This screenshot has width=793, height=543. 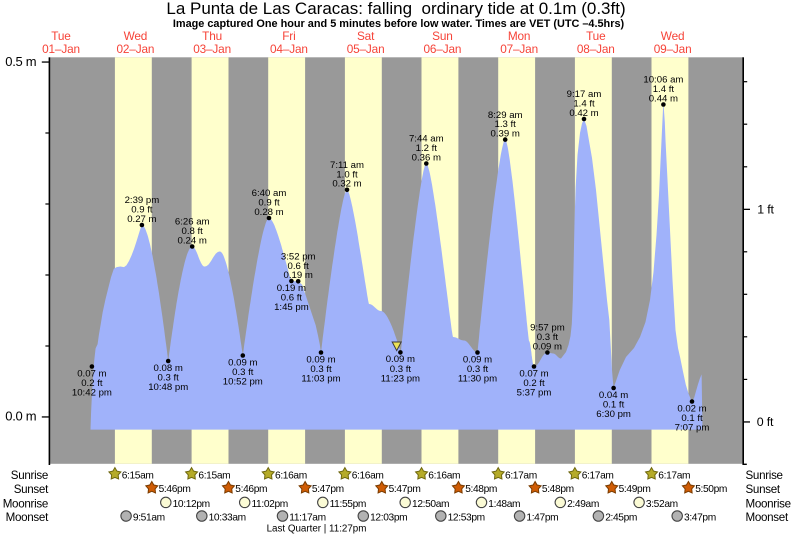 I want to click on svg-text: 11:30 pm, so click(x=477, y=379).